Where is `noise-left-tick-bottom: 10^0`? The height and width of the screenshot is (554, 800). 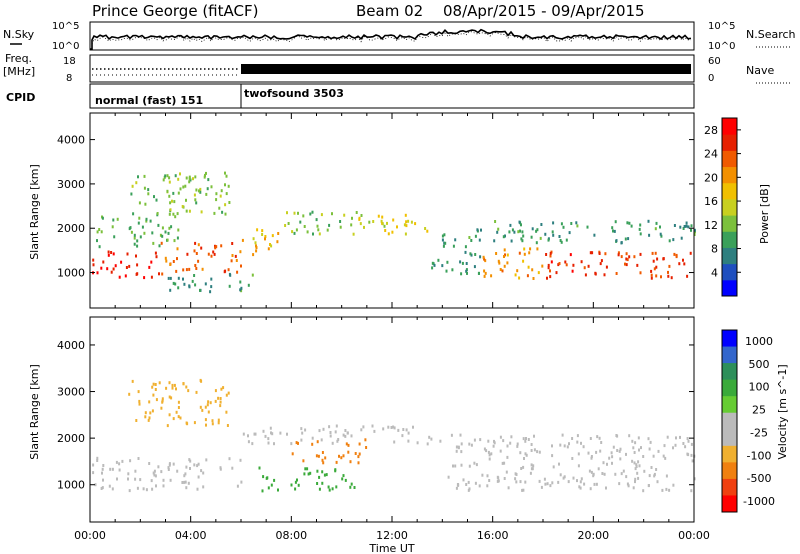
noise-left-tick-bottom: 10^0 is located at coordinates (65, 46).